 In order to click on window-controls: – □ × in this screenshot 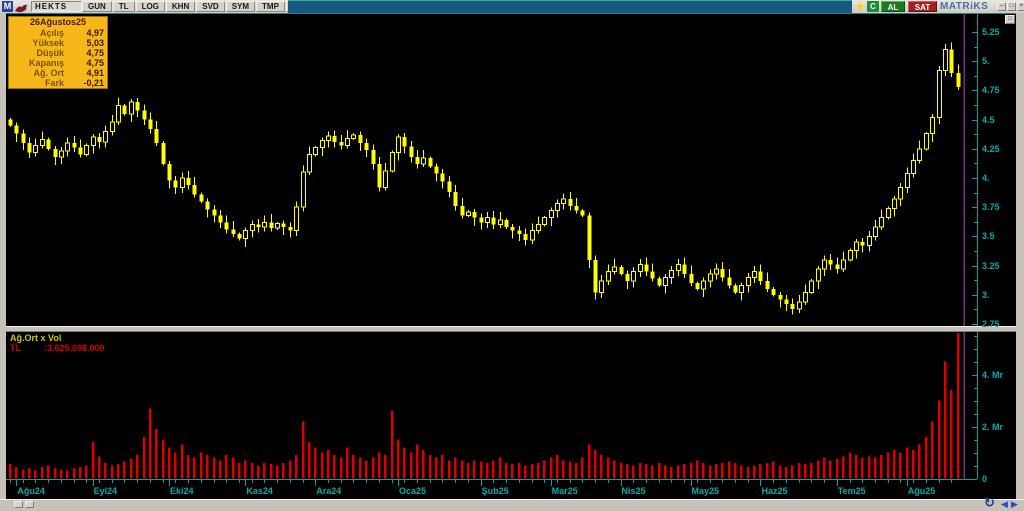, I will do `click(1010, 6)`.